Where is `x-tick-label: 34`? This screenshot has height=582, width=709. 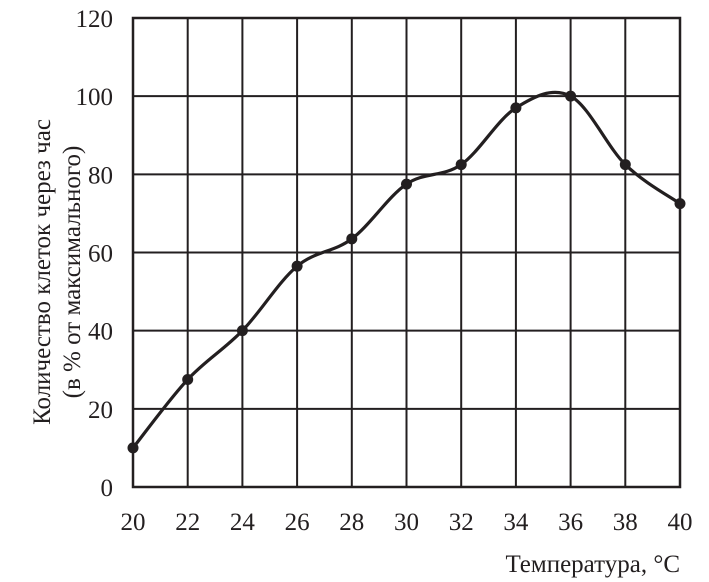 x-tick-label: 34 is located at coordinates (516, 522).